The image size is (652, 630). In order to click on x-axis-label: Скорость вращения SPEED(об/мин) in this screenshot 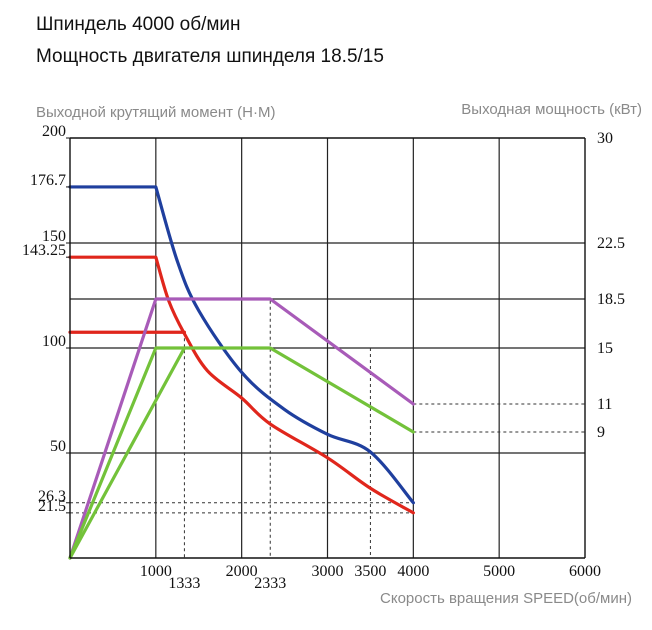, I will do `click(506, 598)`.